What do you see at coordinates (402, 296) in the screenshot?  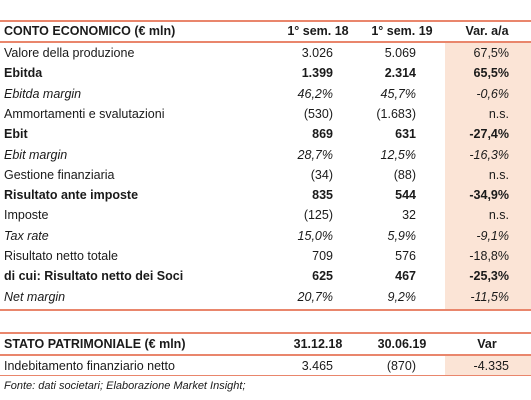 I see `cell: 9,2%` at bounding box center [402, 296].